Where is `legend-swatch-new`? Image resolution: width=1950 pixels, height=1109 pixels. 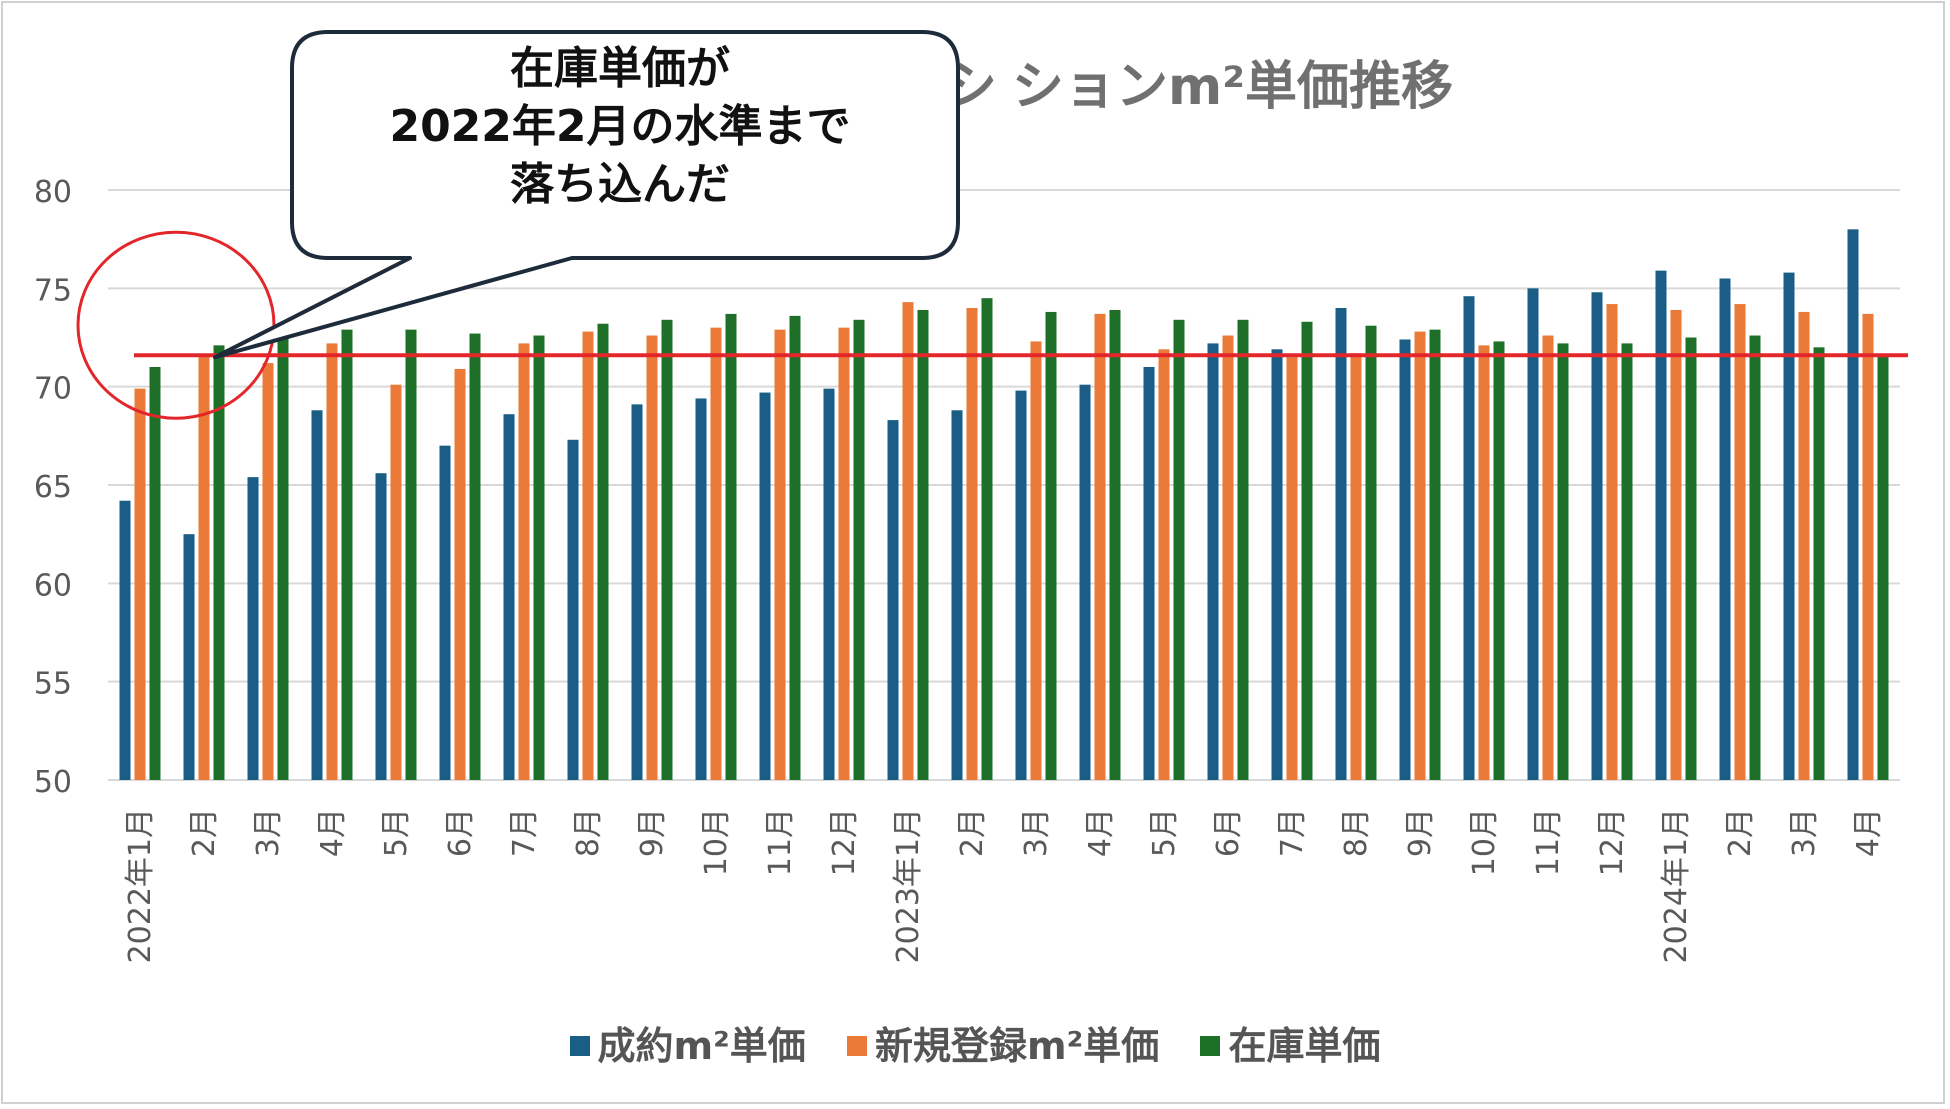 legend-swatch-new is located at coordinates (856, 1045).